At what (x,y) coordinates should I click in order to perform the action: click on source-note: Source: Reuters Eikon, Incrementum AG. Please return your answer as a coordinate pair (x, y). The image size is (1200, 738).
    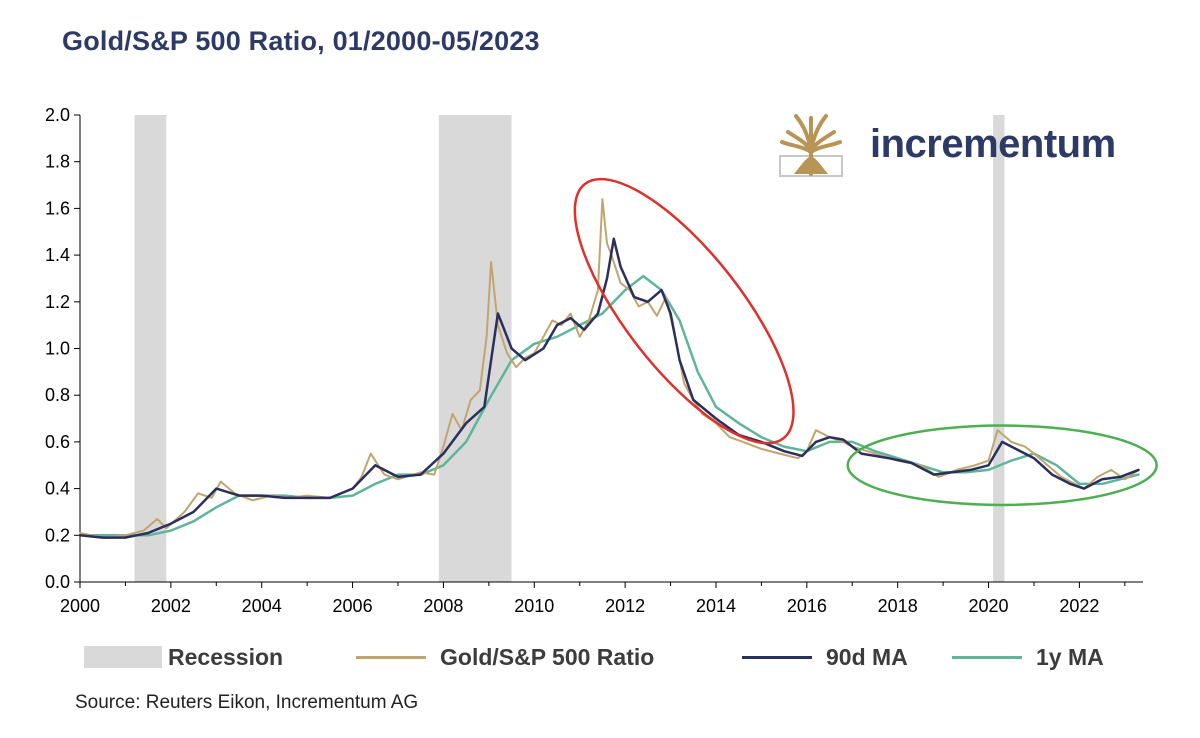
    Looking at the image, I should click on (247, 702).